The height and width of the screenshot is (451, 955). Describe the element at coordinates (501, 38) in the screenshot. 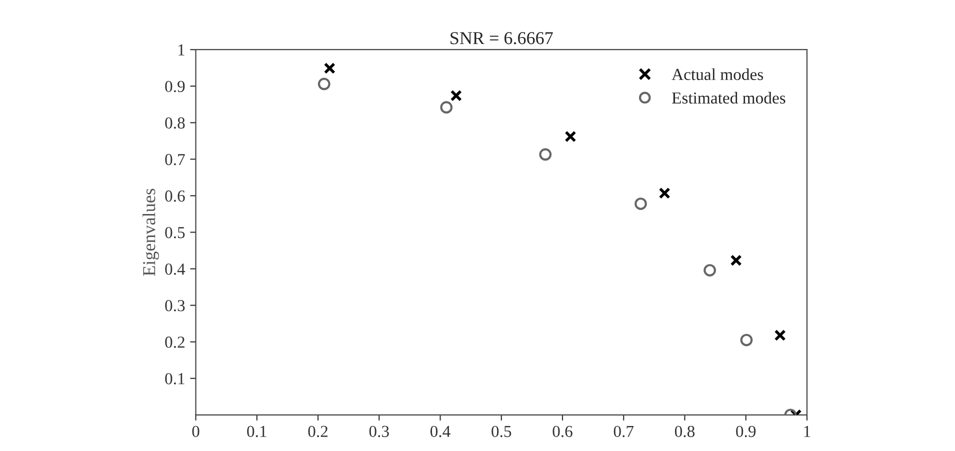

I see `chart-title: SNR = 6.6667` at that location.